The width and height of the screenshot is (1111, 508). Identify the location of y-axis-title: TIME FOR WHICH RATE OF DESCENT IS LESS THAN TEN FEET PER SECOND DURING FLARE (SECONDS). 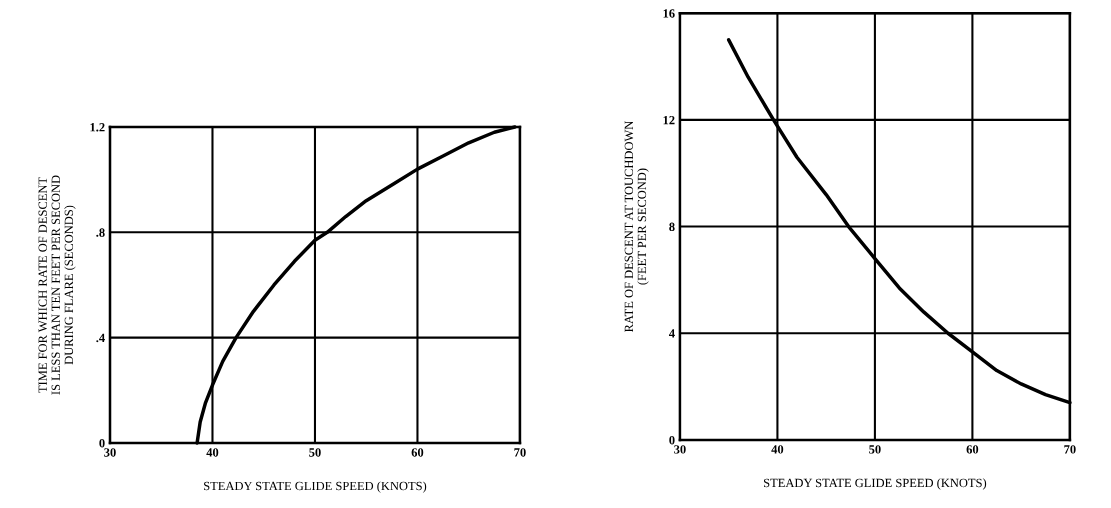
(57, 285).